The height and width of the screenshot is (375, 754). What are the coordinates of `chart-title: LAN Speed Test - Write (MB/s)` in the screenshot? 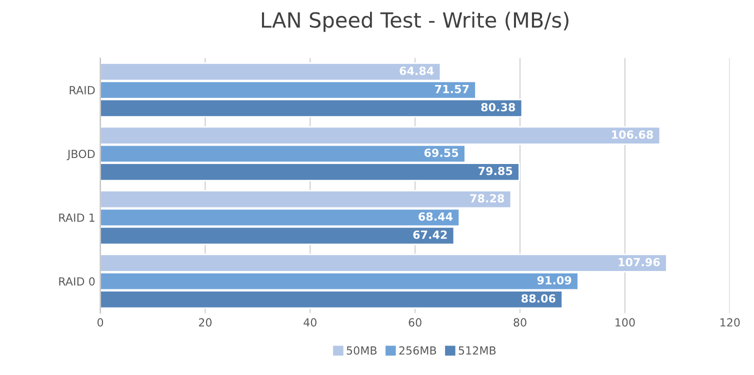 It's located at (415, 22).